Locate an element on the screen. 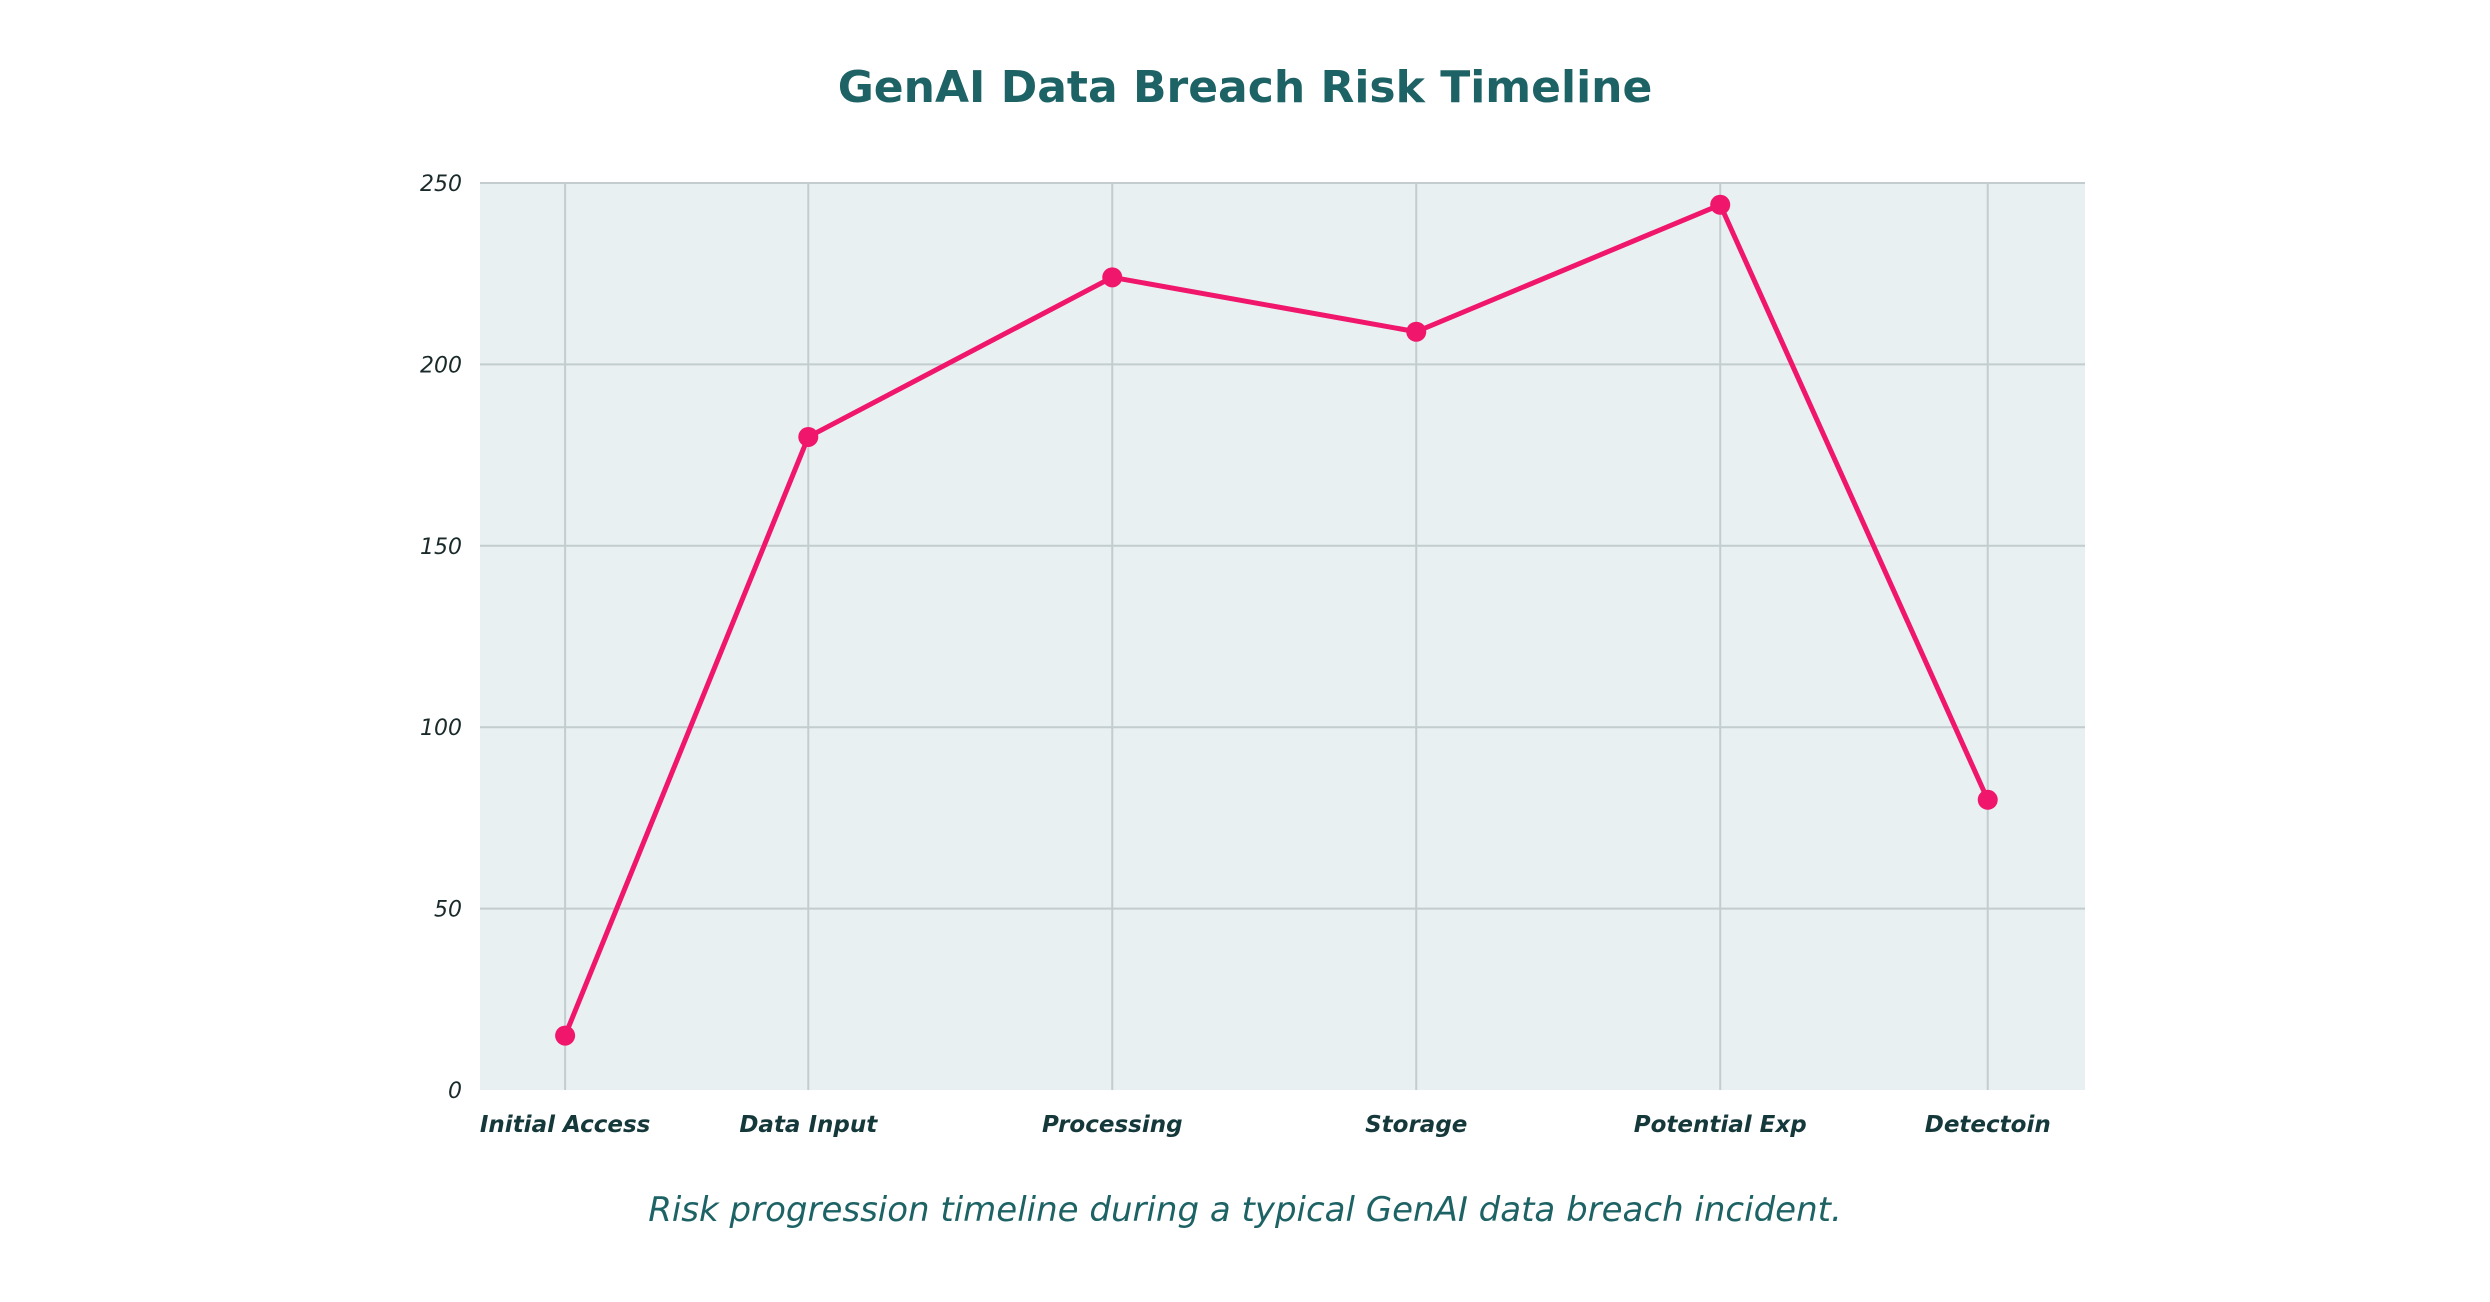  chart-title: GenAI Data Breach Risk Timeline is located at coordinates (1245, 87).